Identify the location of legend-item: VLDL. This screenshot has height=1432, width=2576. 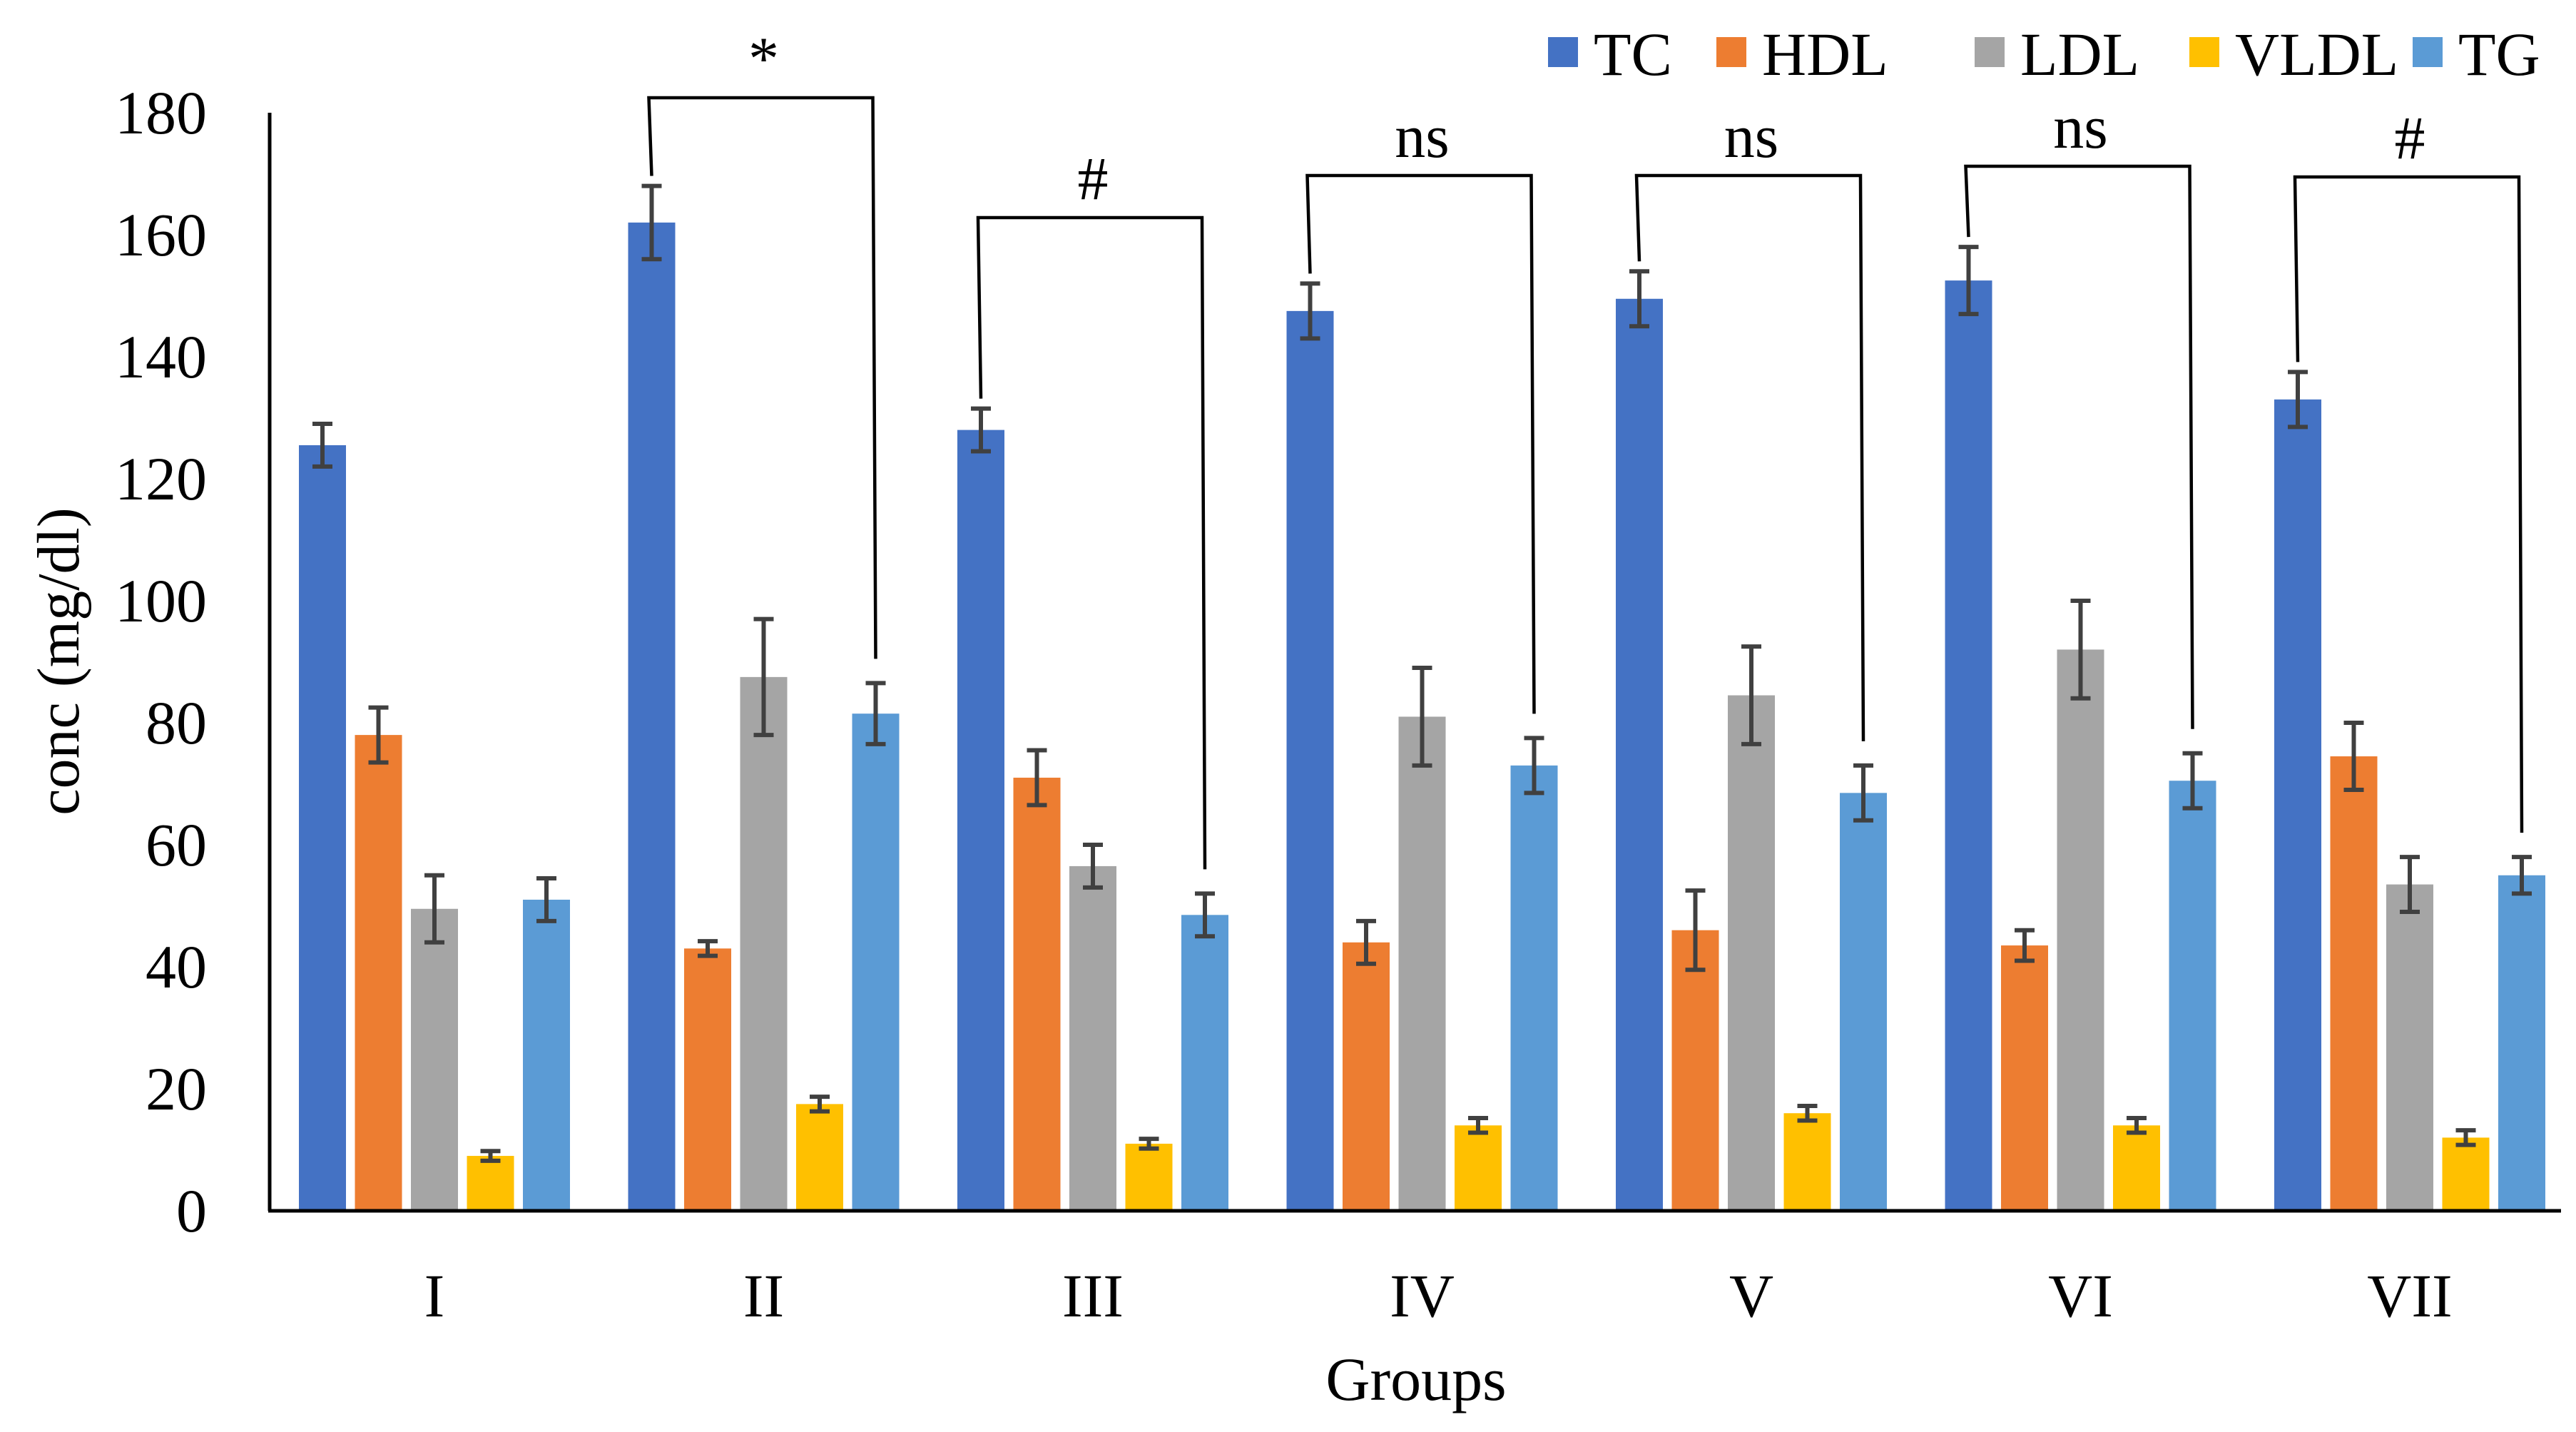
(2293, 54).